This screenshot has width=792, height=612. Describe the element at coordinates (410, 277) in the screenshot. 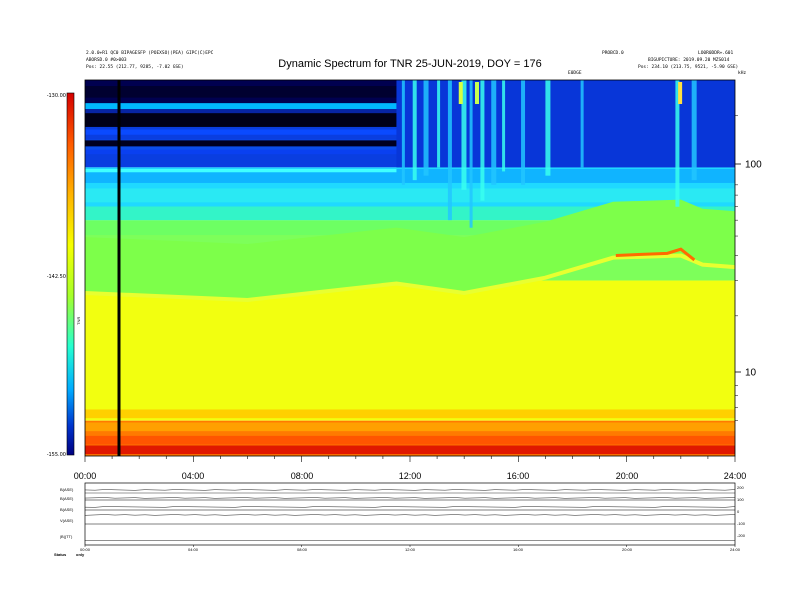

I see `band-edge-line` at that location.